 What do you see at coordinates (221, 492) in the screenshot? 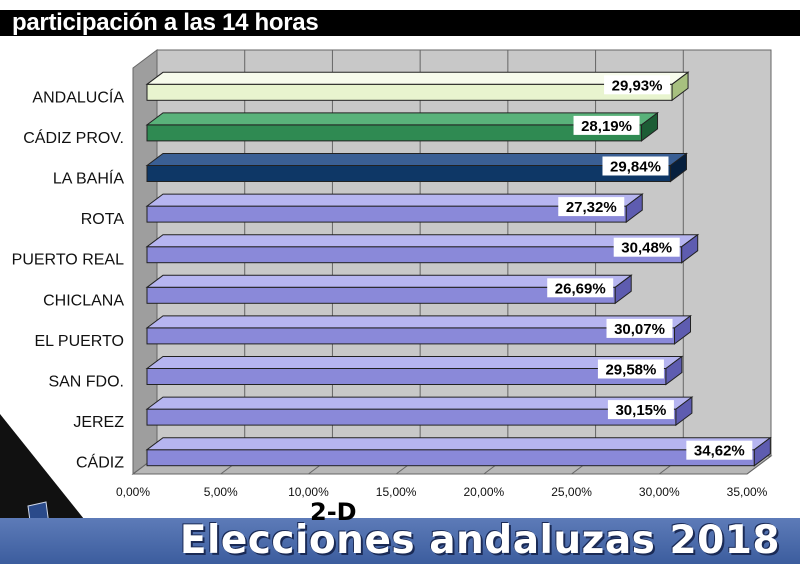
I see `x-tick-label: 5,00%` at bounding box center [221, 492].